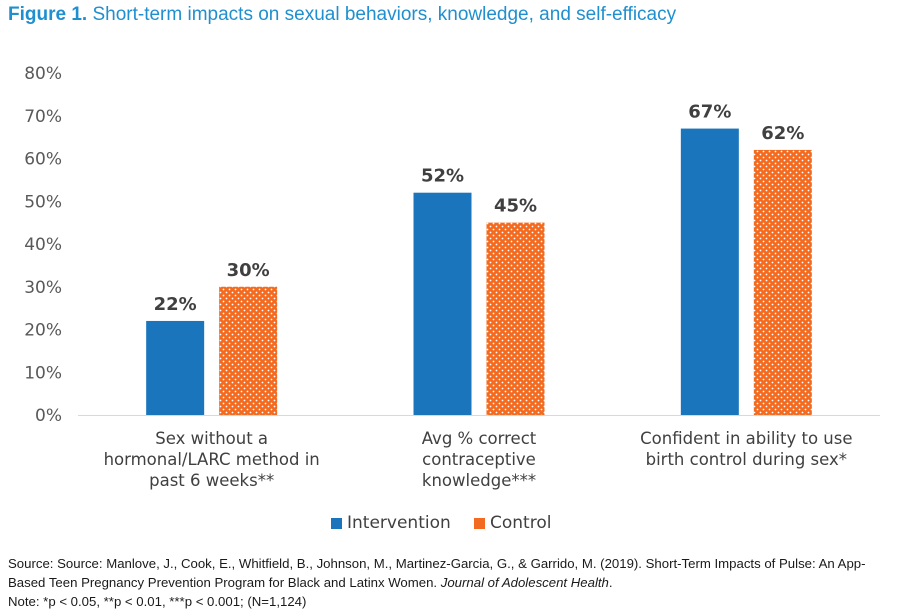 The image size is (900, 616). Describe the element at coordinates (515, 206) in the screenshot. I see `data-label: 45%` at that location.